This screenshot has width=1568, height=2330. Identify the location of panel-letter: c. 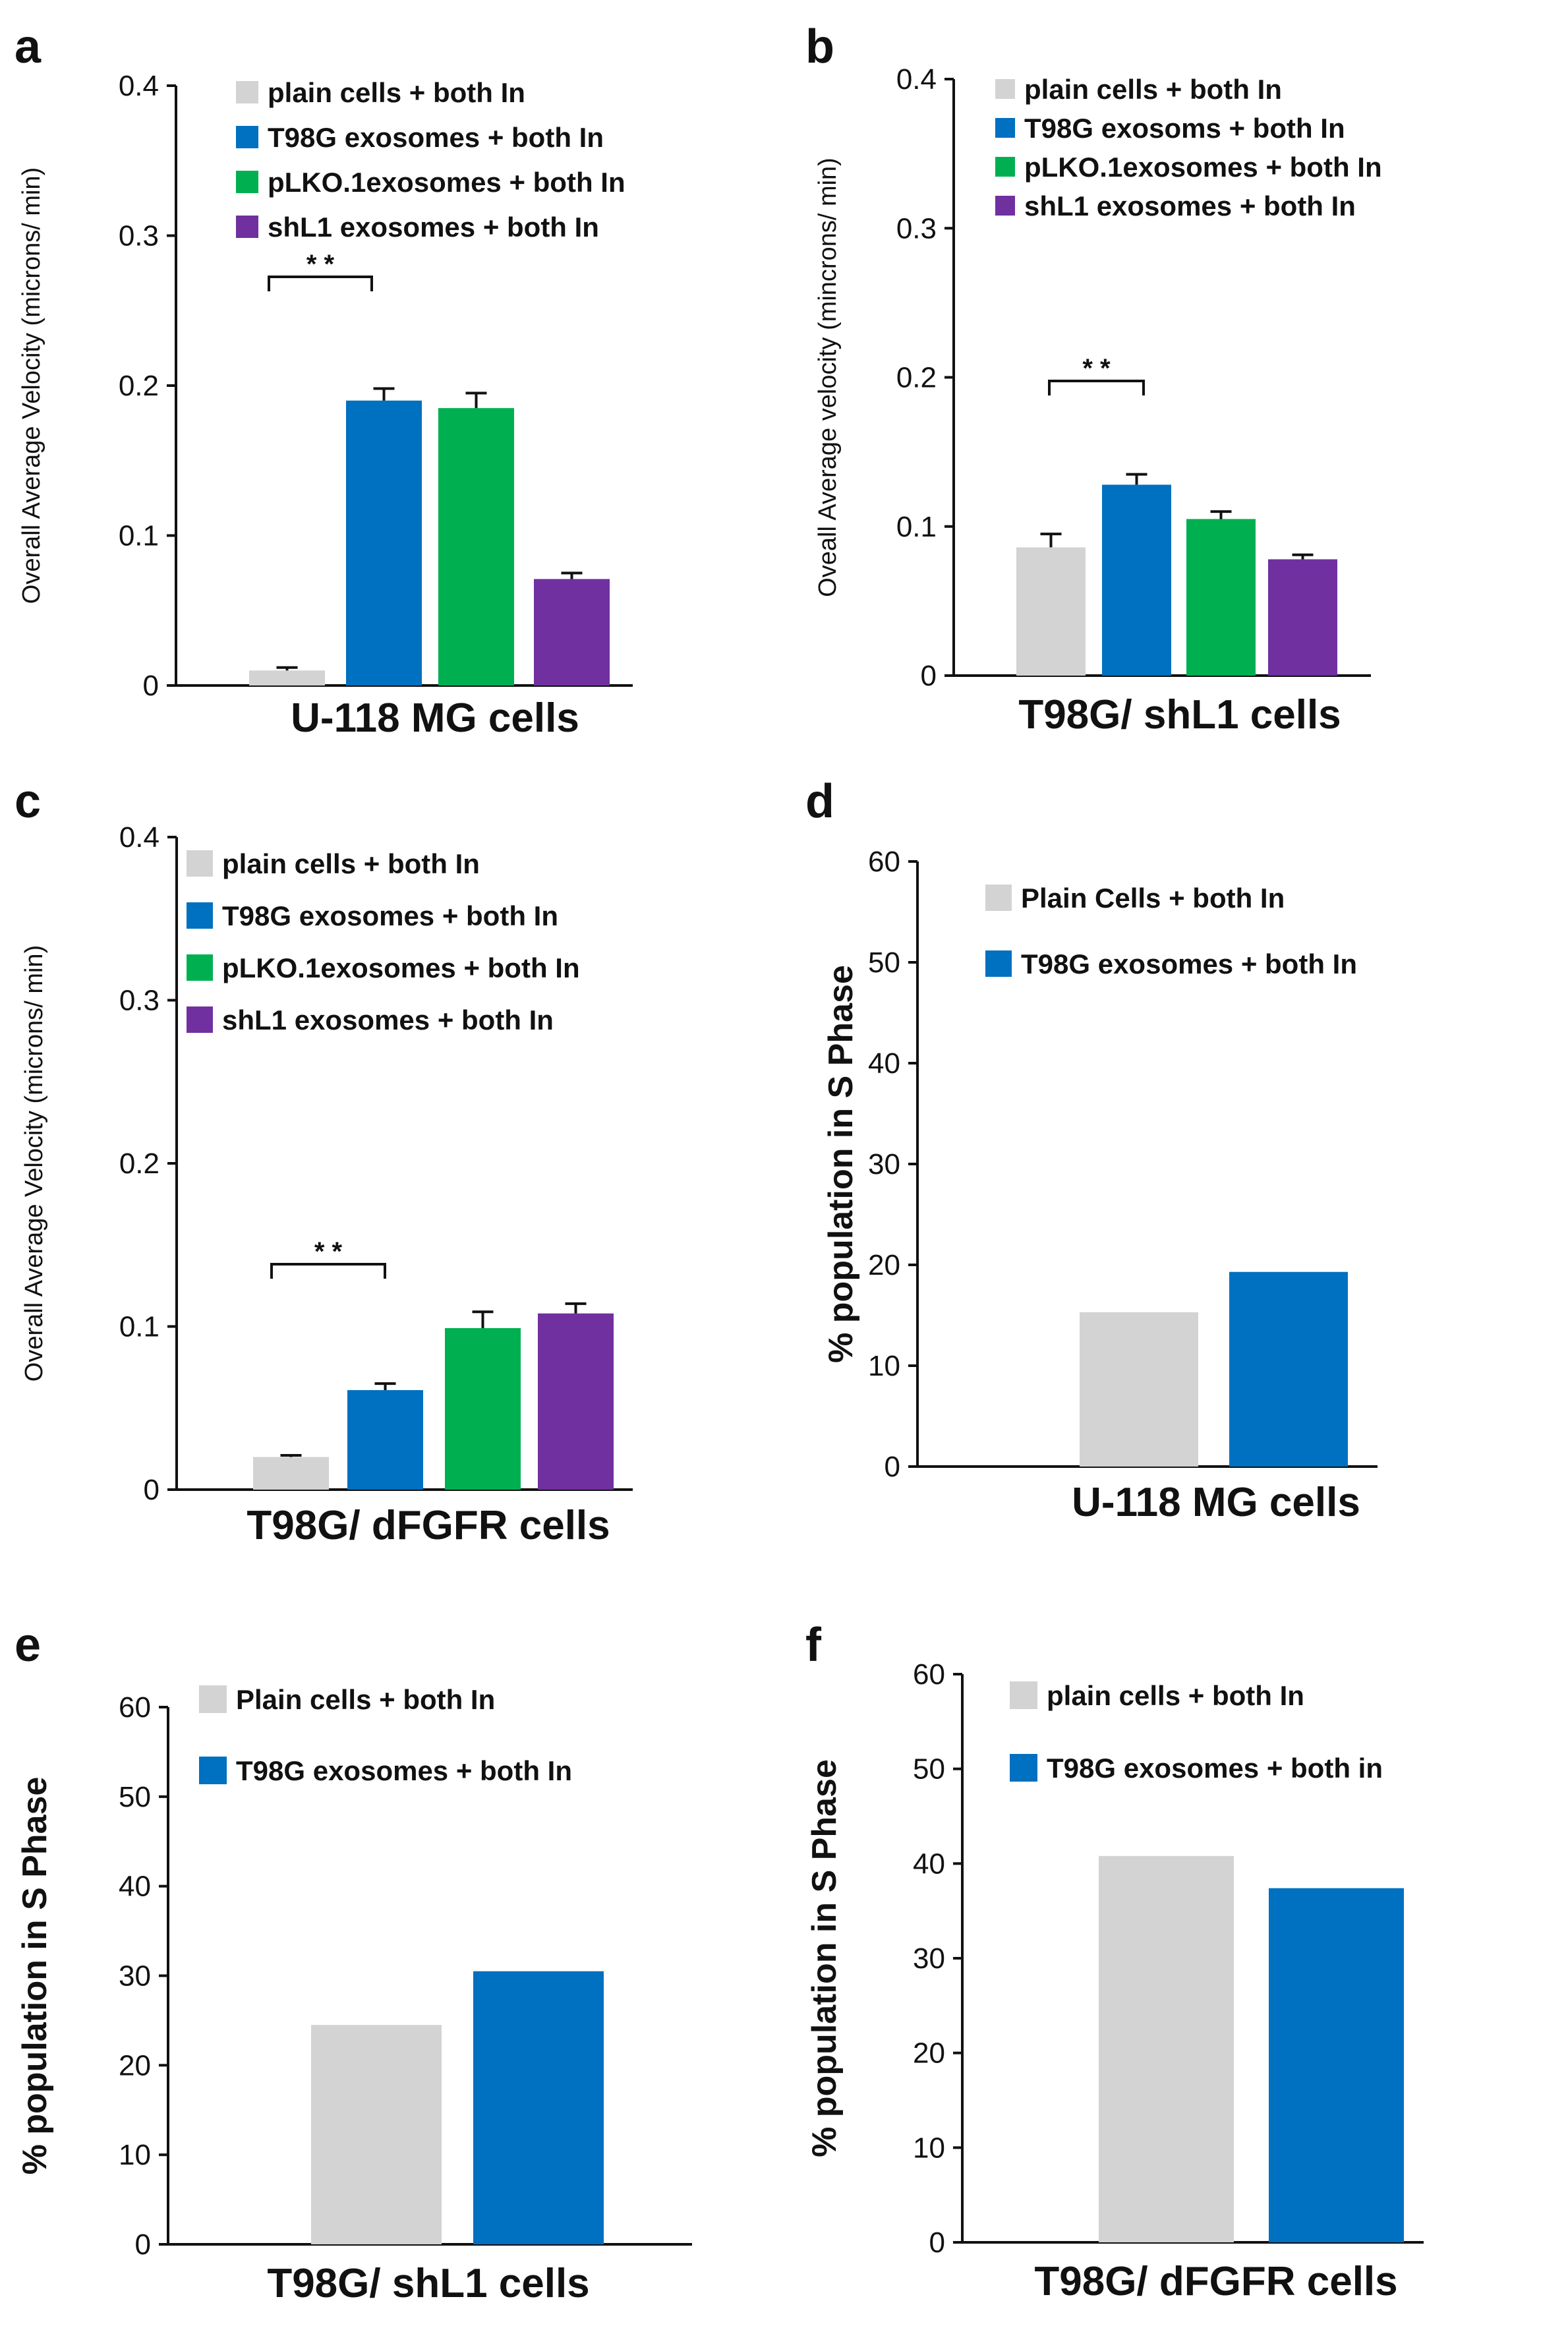
(28, 801).